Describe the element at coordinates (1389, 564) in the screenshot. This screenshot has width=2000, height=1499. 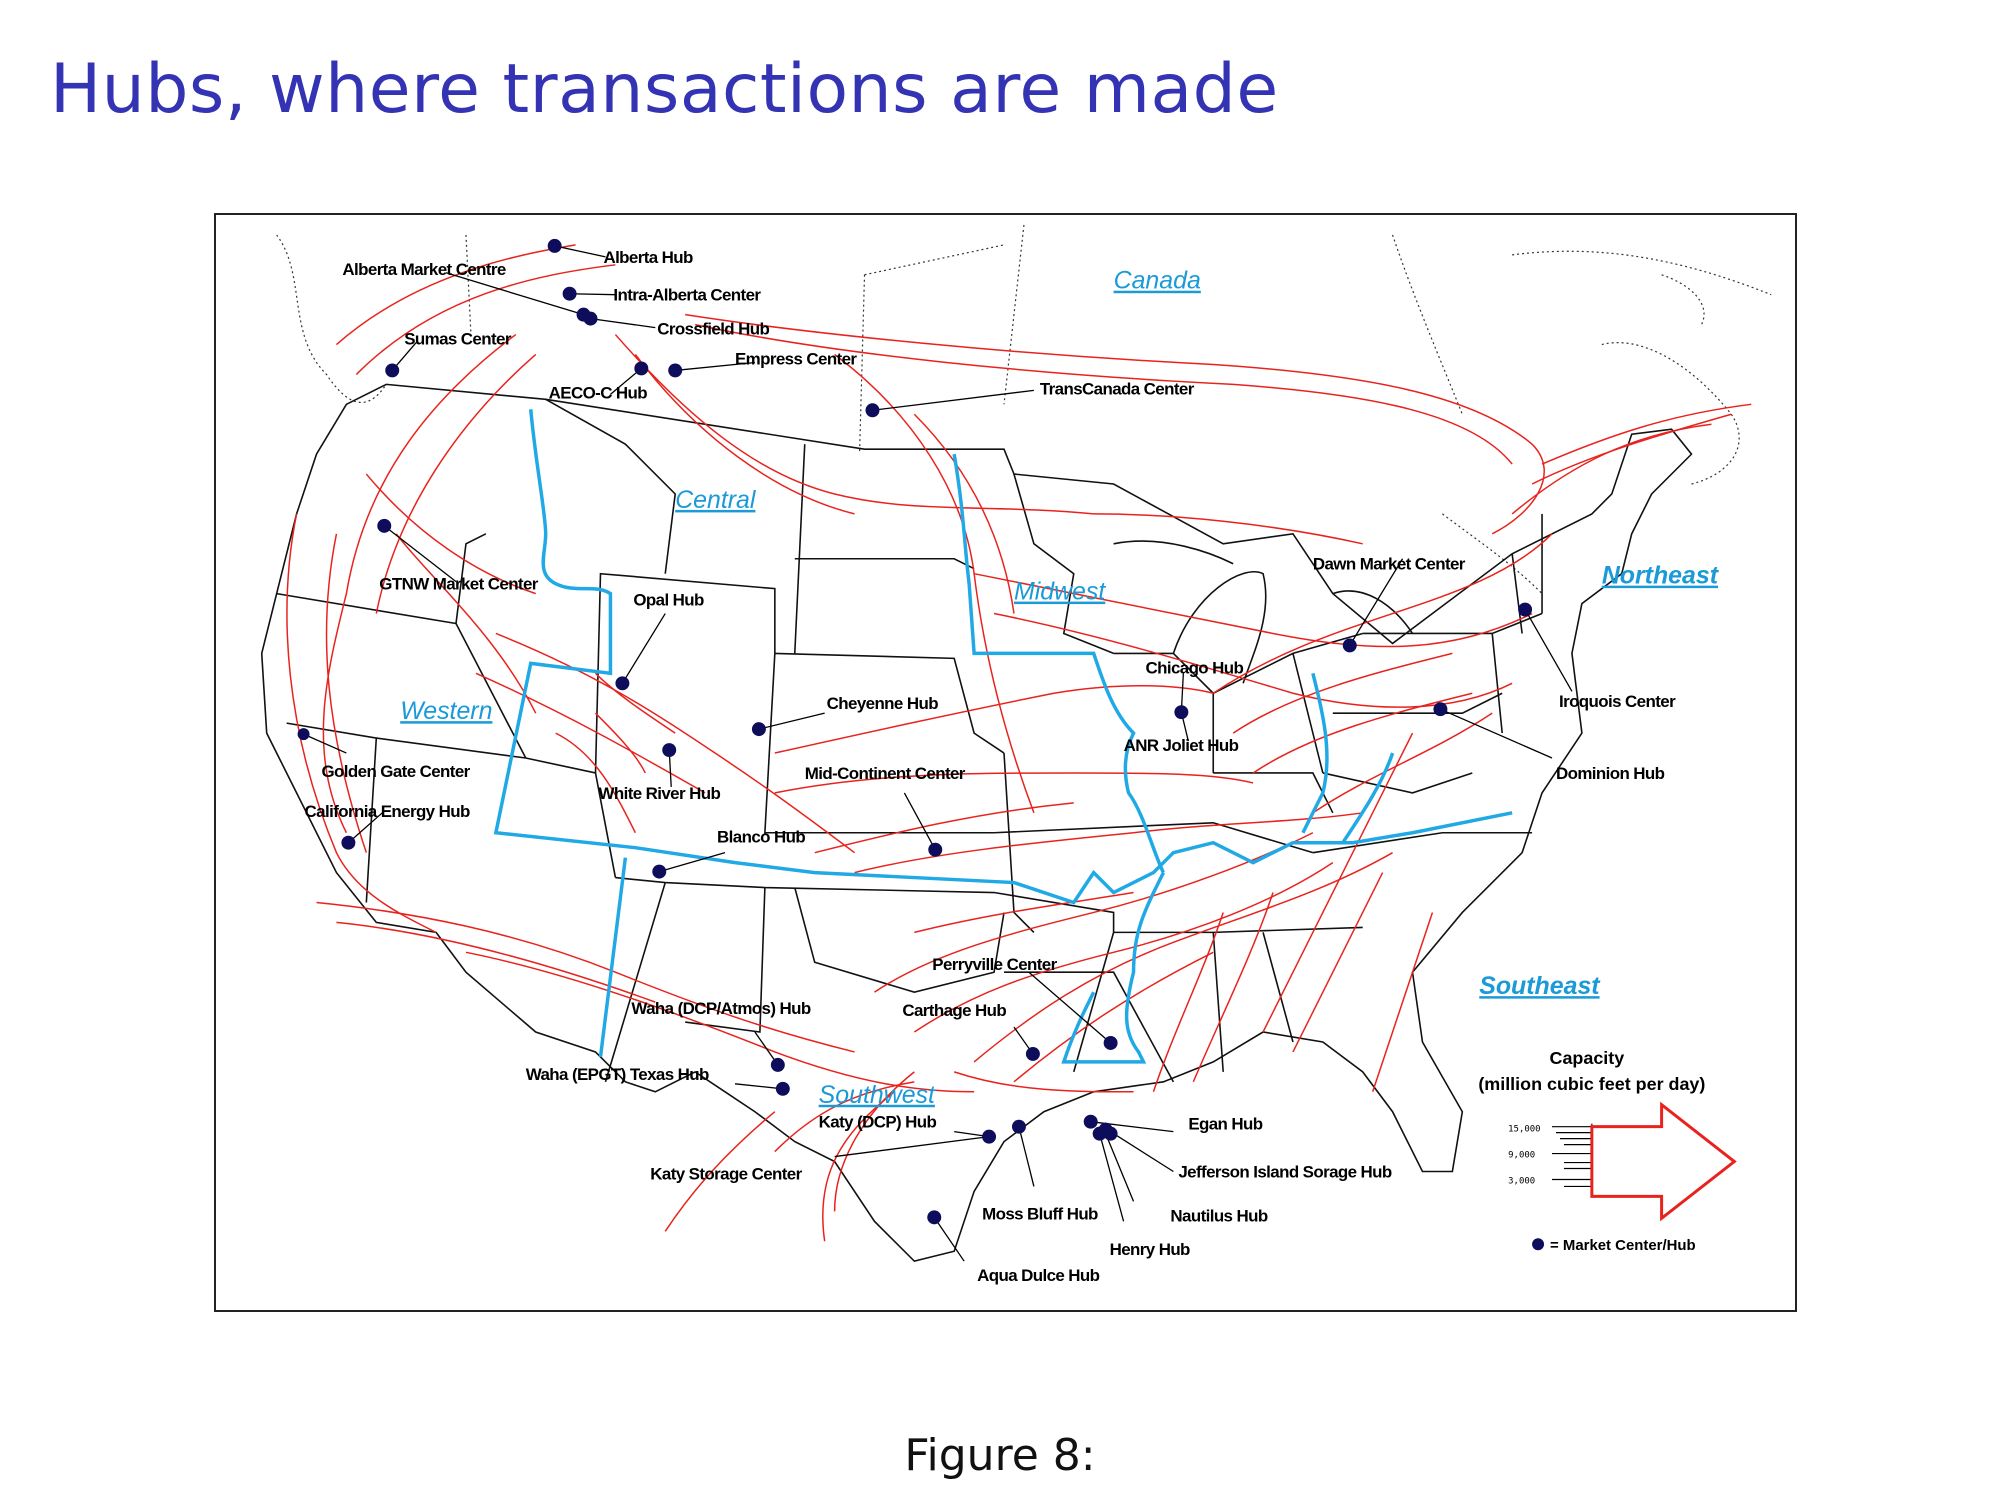
I see `hub-label: Dawn Market Center` at that location.